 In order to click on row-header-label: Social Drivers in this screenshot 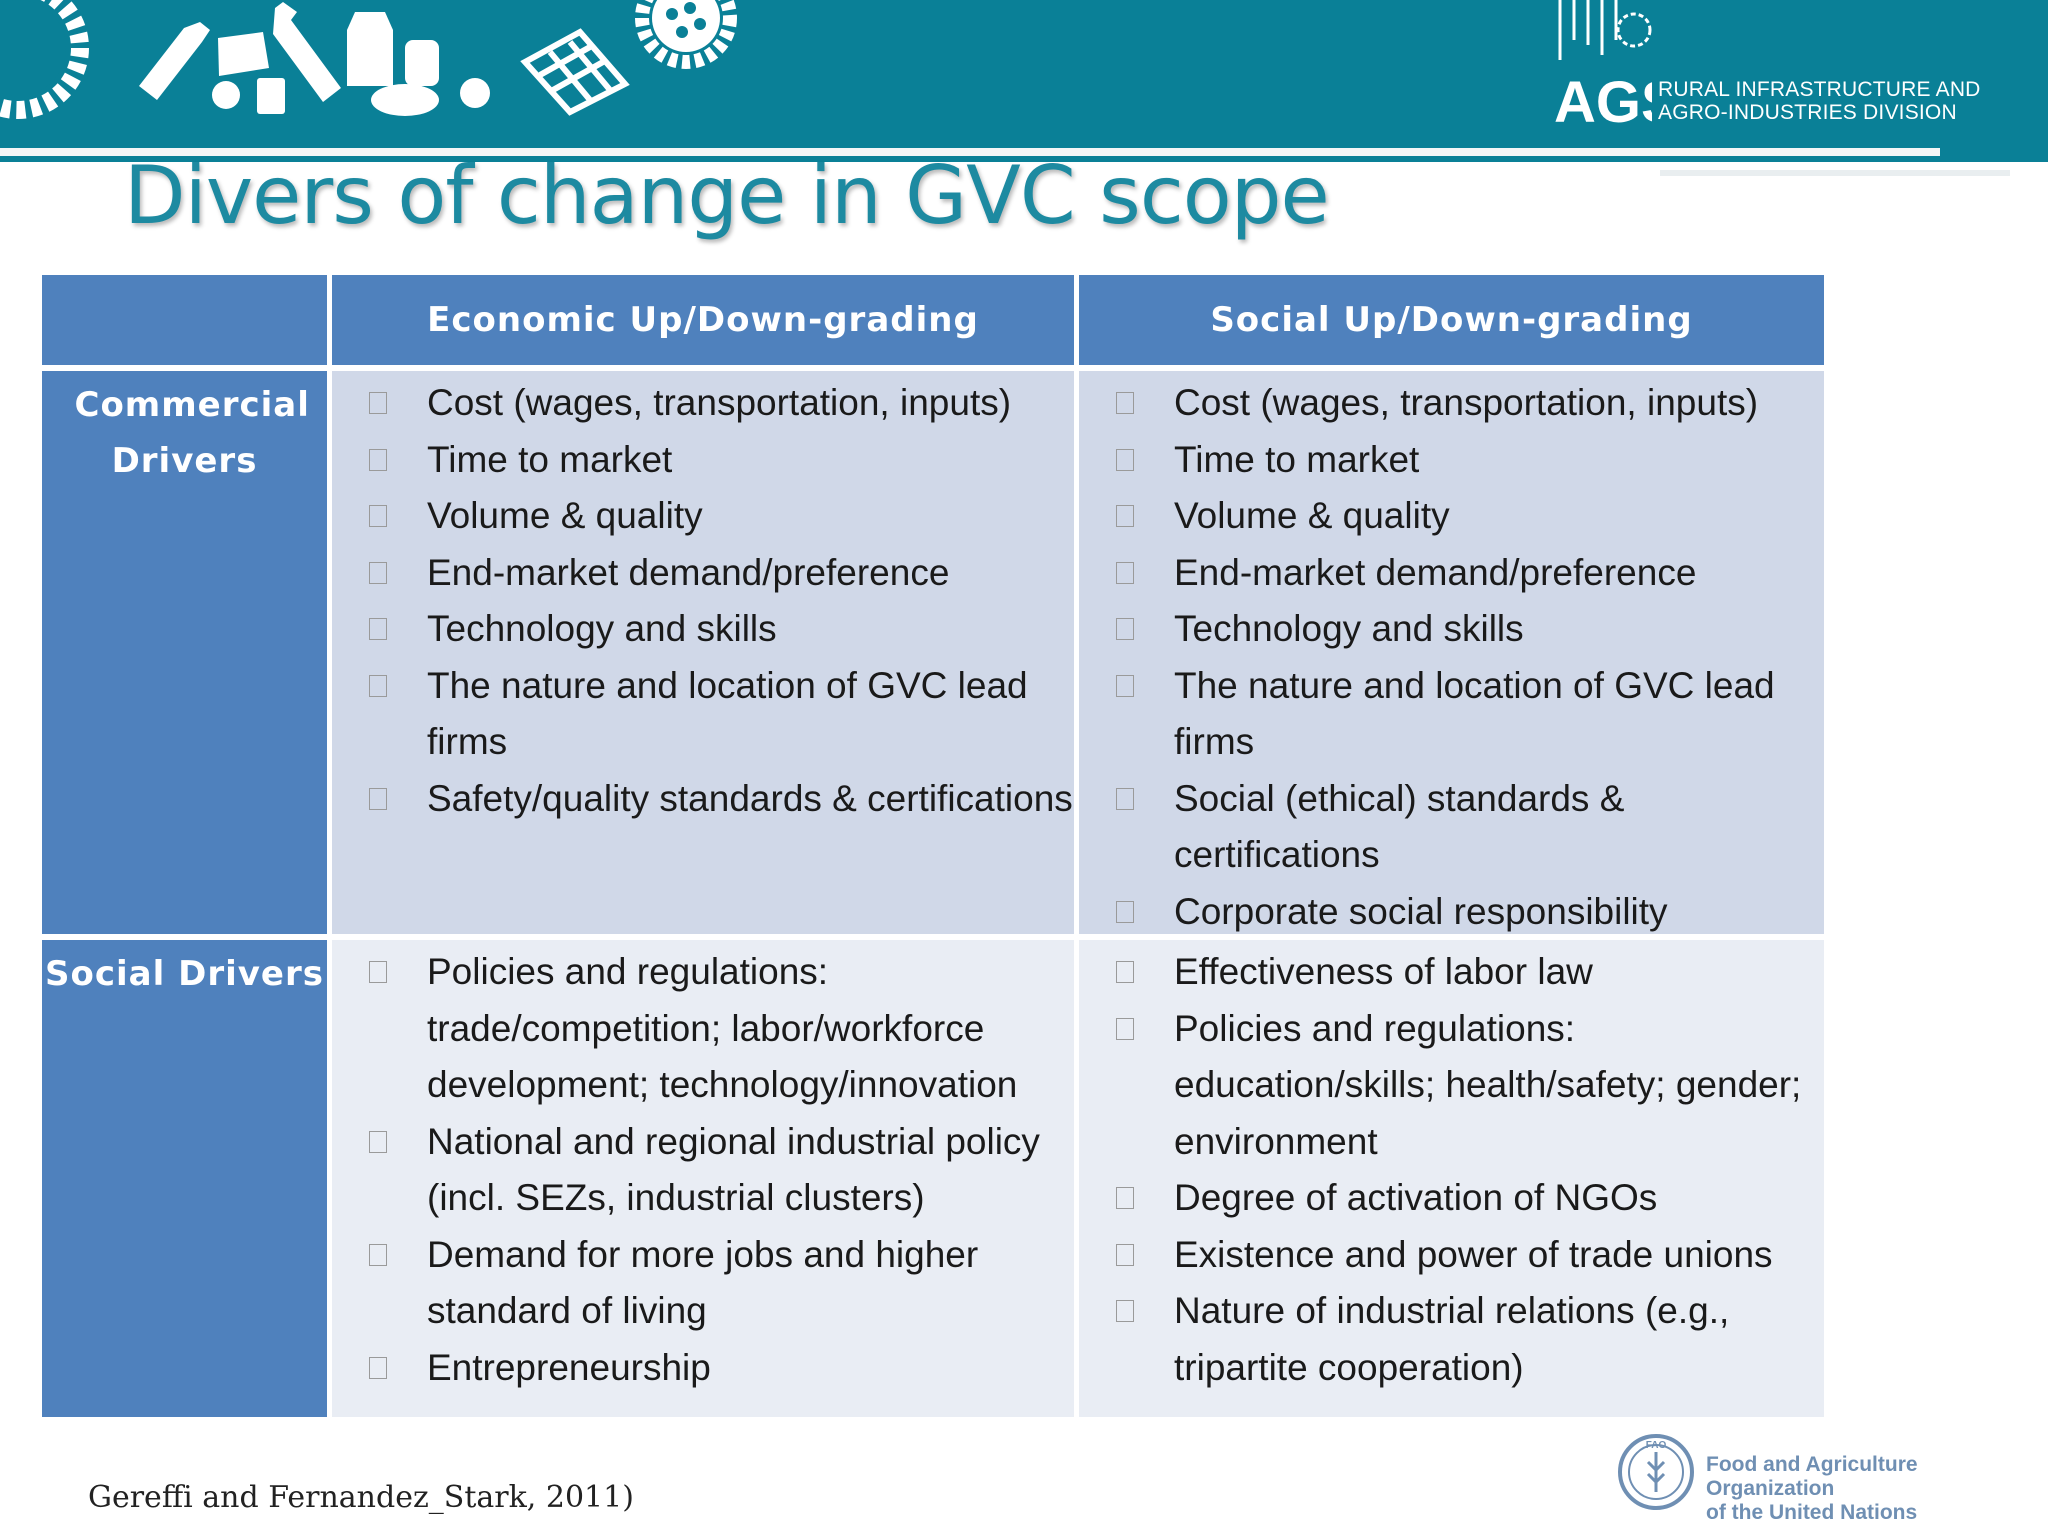, I will do `click(184, 974)`.